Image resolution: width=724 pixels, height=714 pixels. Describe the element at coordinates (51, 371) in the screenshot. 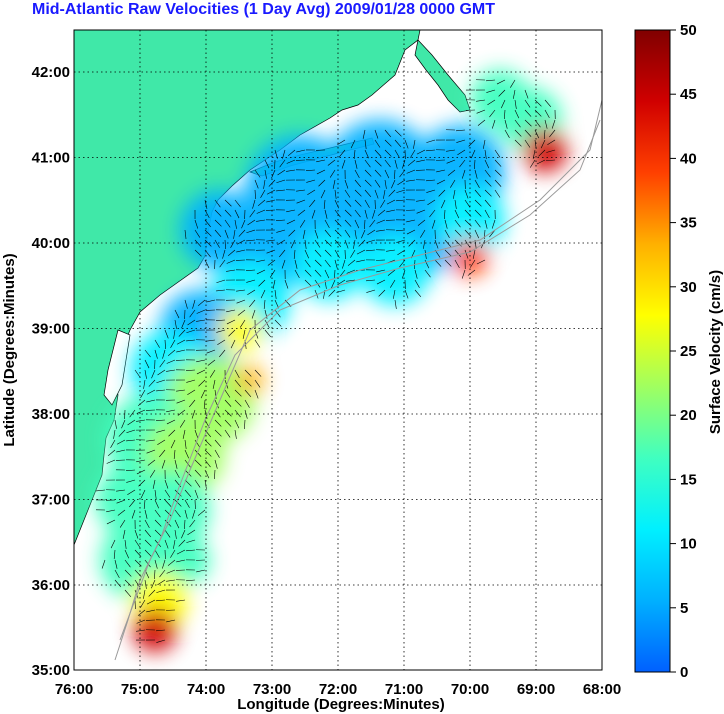

I see `y-tick-labels: 42:00 41:00 40:00 39:00 38:00 37:00 36:00 35:00` at that location.